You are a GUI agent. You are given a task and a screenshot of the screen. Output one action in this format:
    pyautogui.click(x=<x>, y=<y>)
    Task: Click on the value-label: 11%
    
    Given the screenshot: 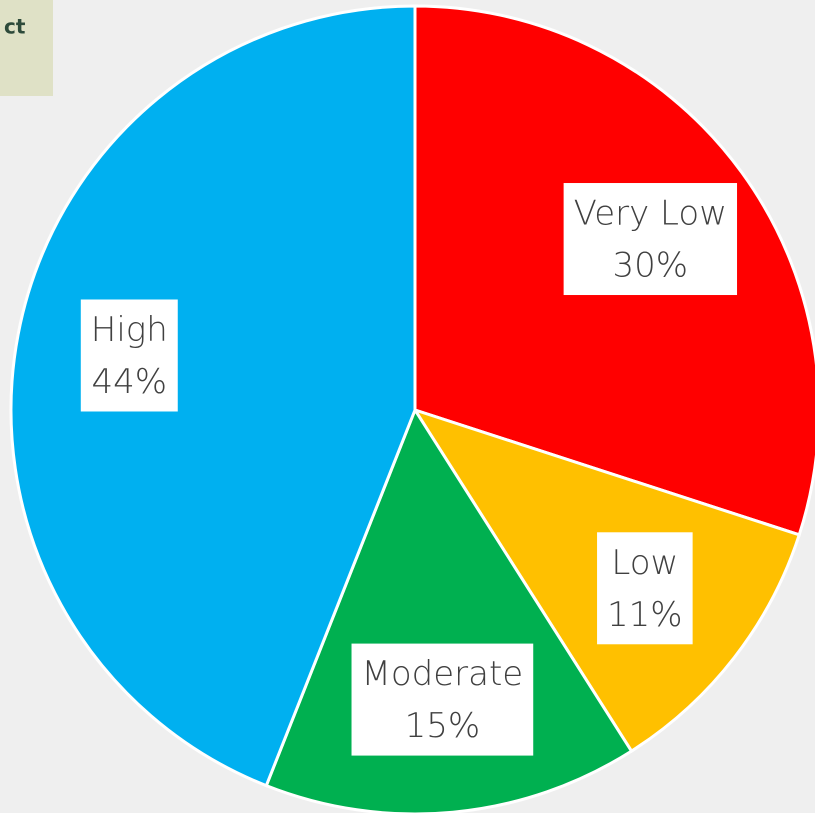 What is the action you would take?
    pyautogui.click(x=645, y=615)
    